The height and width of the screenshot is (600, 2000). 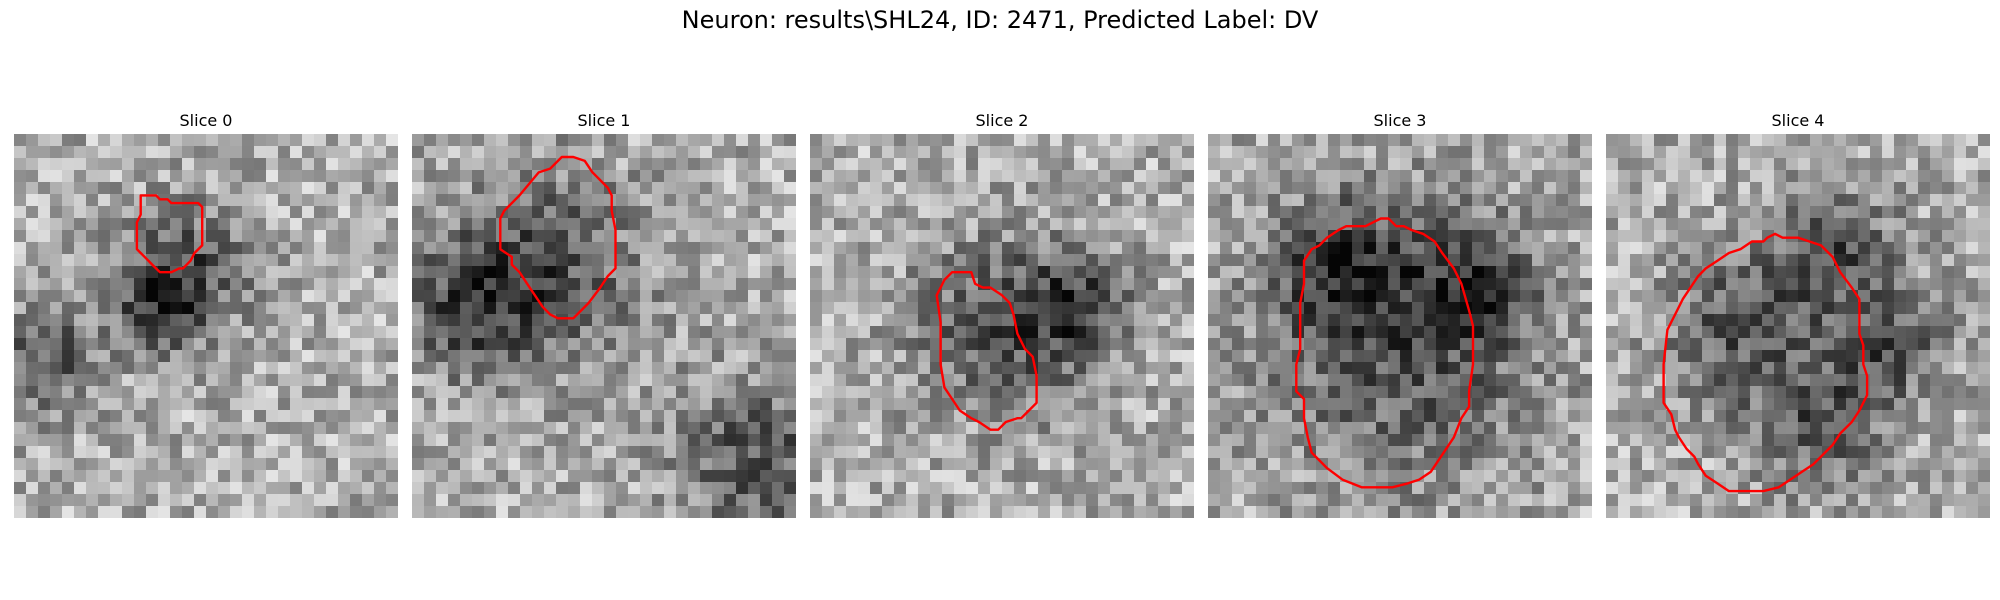 I want to click on slice-panel: Slice 1, so click(x=604, y=313).